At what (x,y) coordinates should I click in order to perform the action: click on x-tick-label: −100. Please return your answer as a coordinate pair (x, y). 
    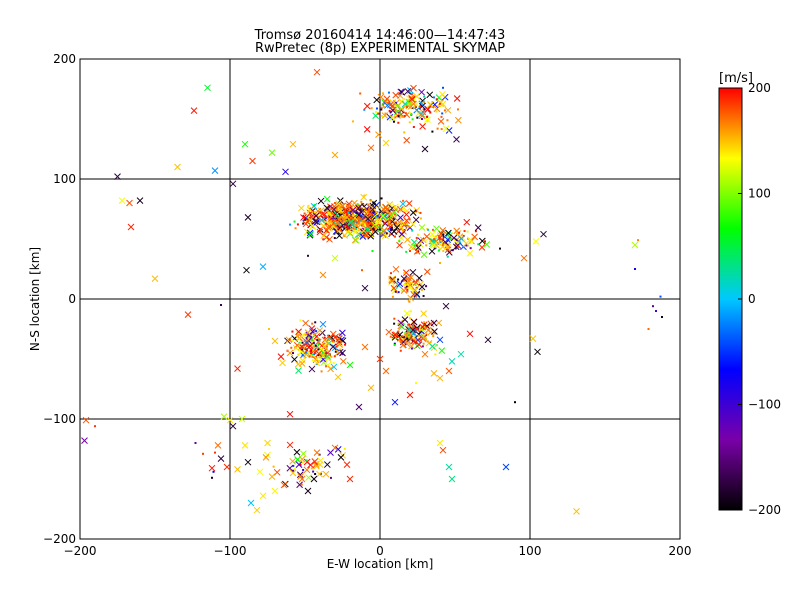
    Looking at the image, I should click on (230, 551).